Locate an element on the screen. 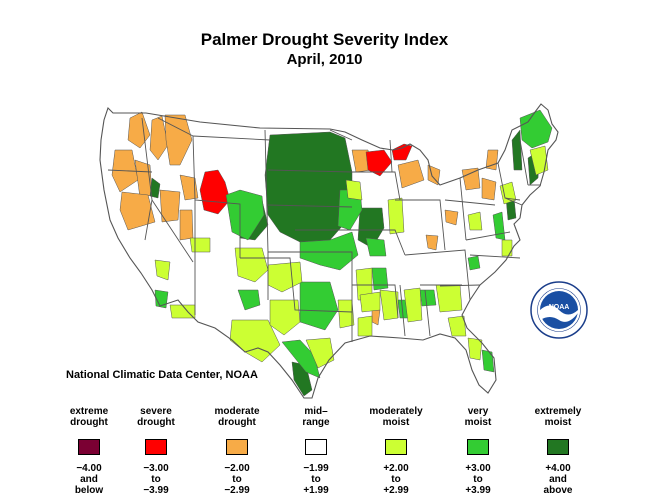 The height and width of the screenshot is (502, 649). data-source-credit: National Climatic Data Center, NOAA is located at coordinates (162, 375).